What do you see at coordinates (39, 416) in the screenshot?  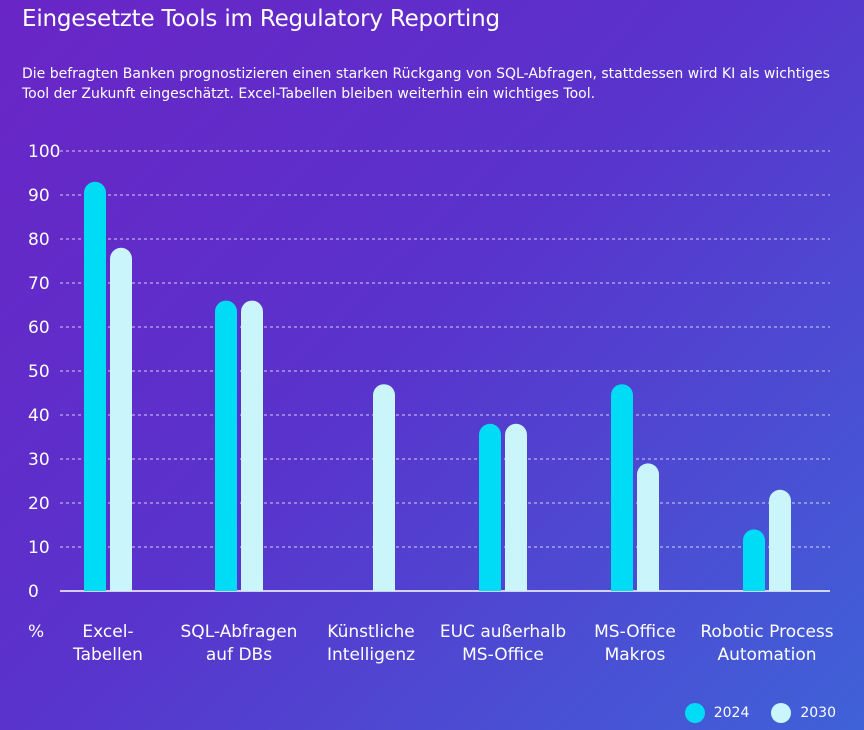 I see `y-tick-label-40: 40` at bounding box center [39, 416].